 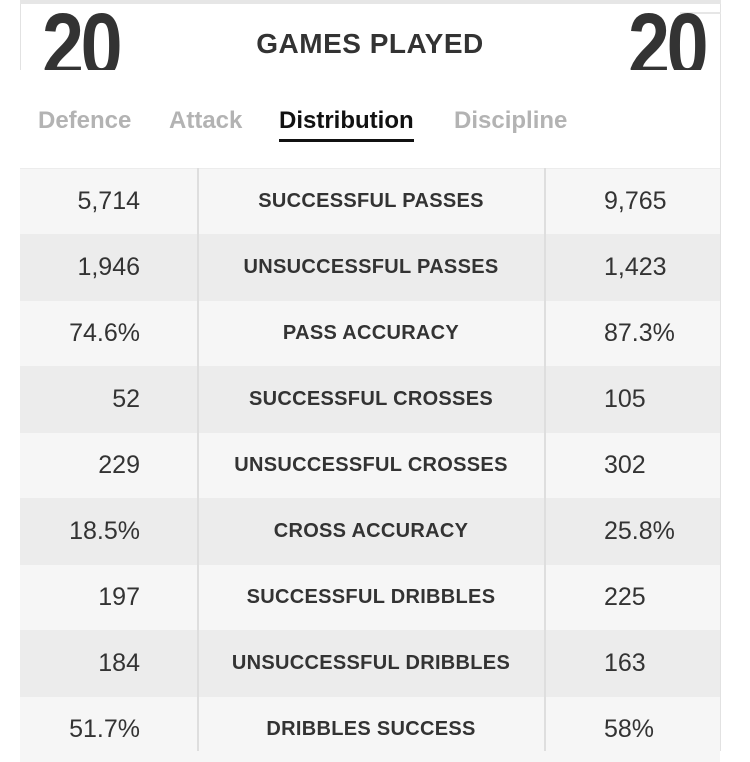 I want to click on stat-label: SUCCESSFUL CROSSES, so click(x=371, y=399).